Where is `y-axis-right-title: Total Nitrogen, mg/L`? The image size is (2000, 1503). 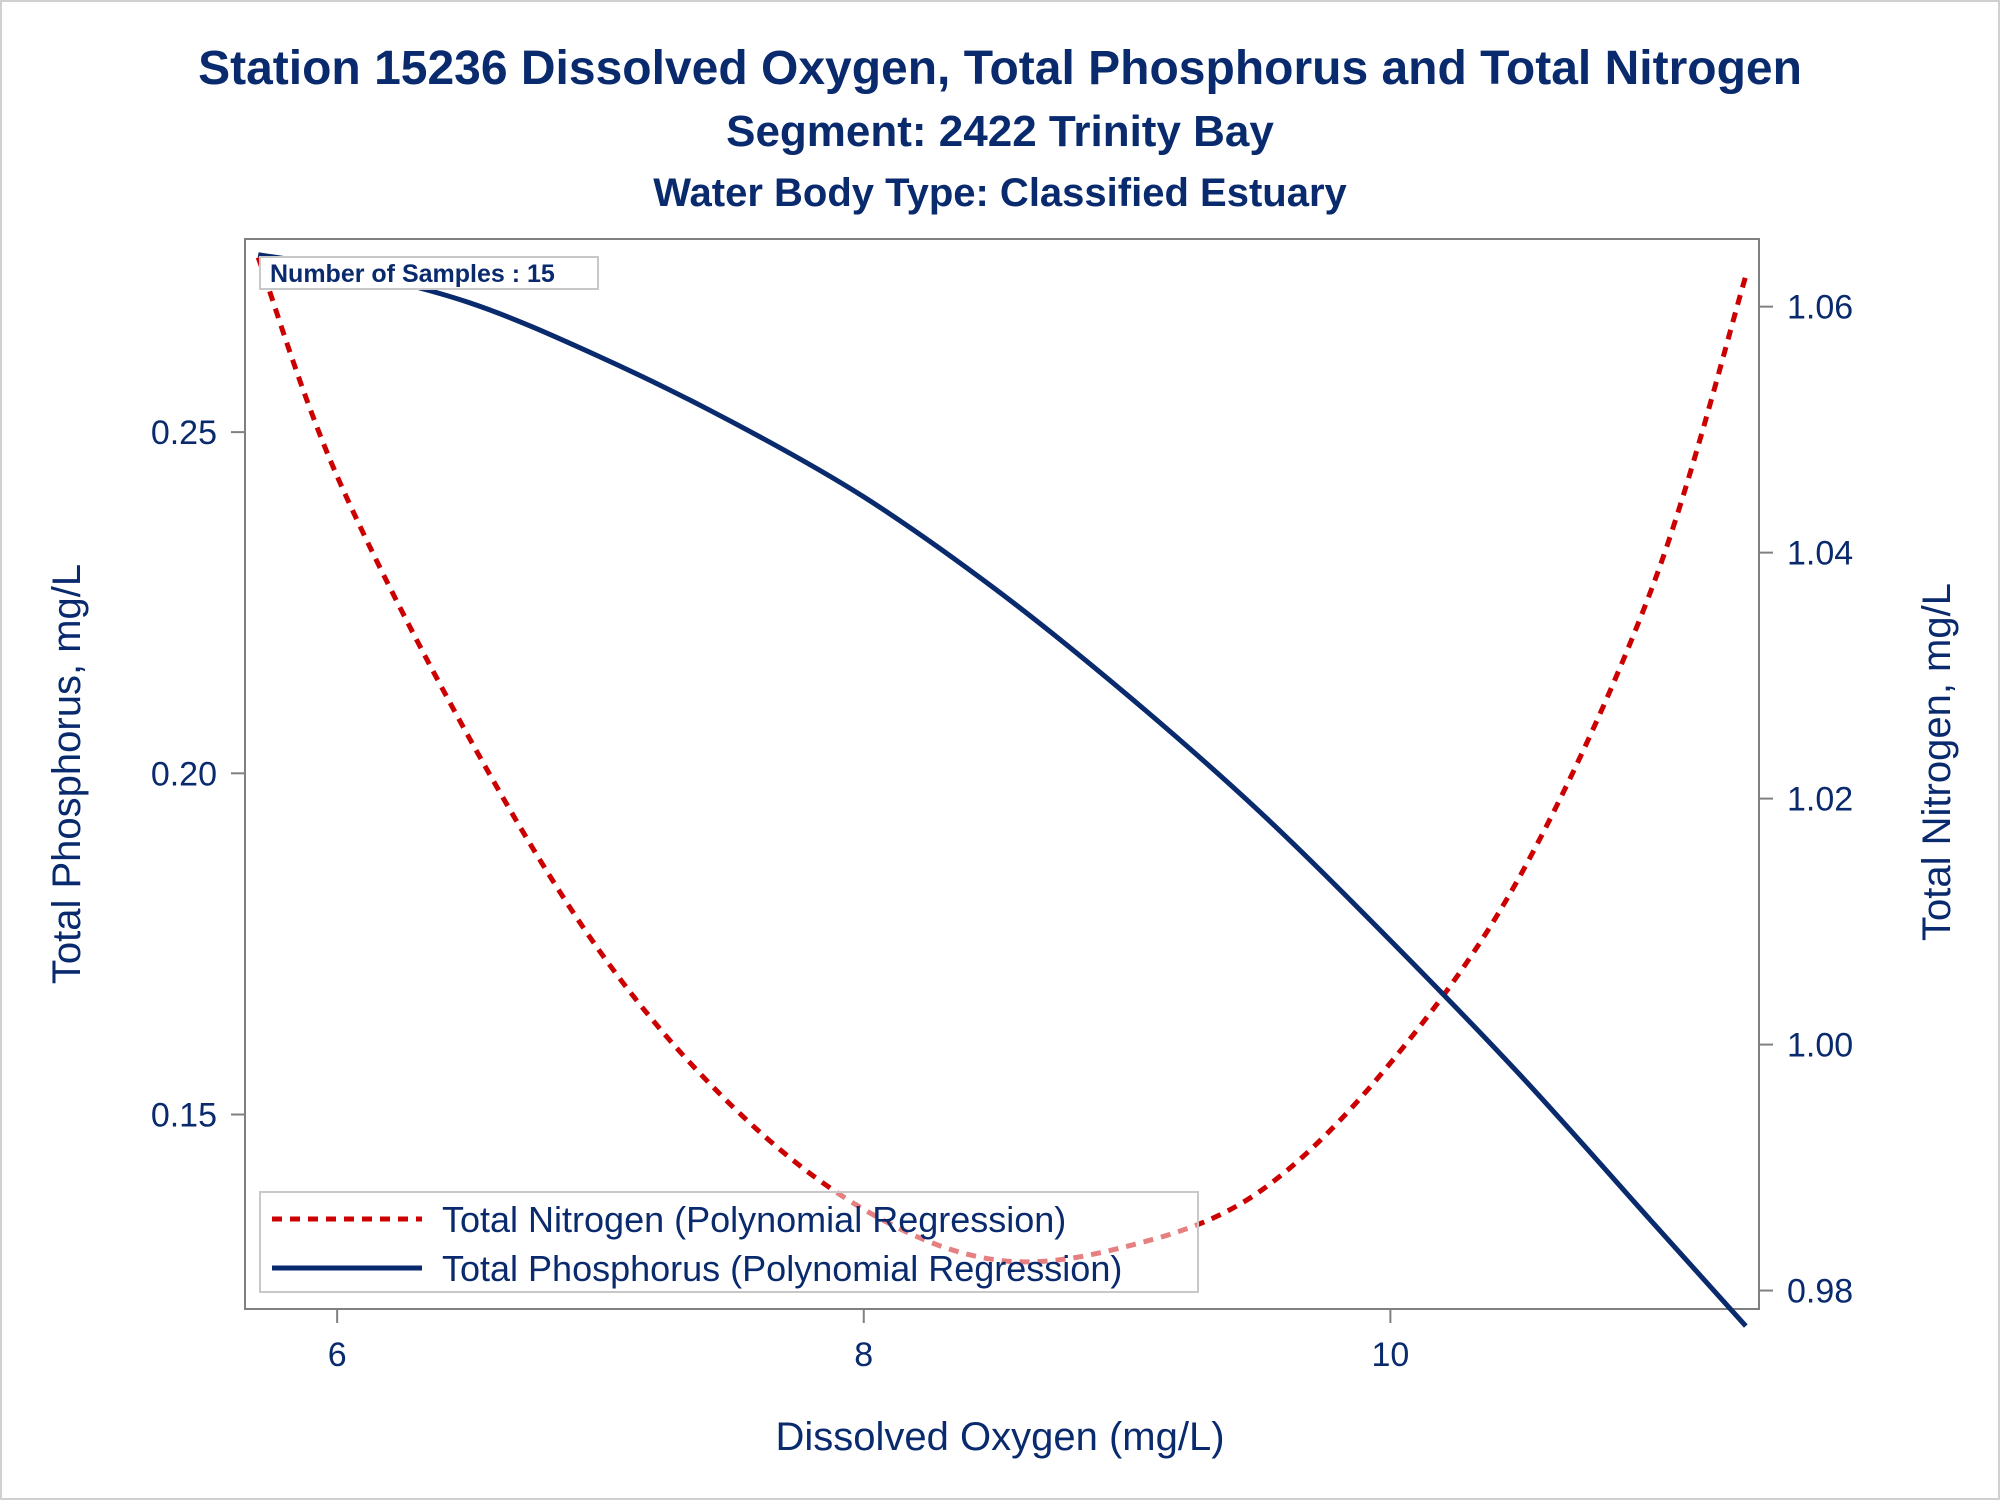 y-axis-right-title: Total Nitrogen, mg/L is located at coordinates (1937, 762).